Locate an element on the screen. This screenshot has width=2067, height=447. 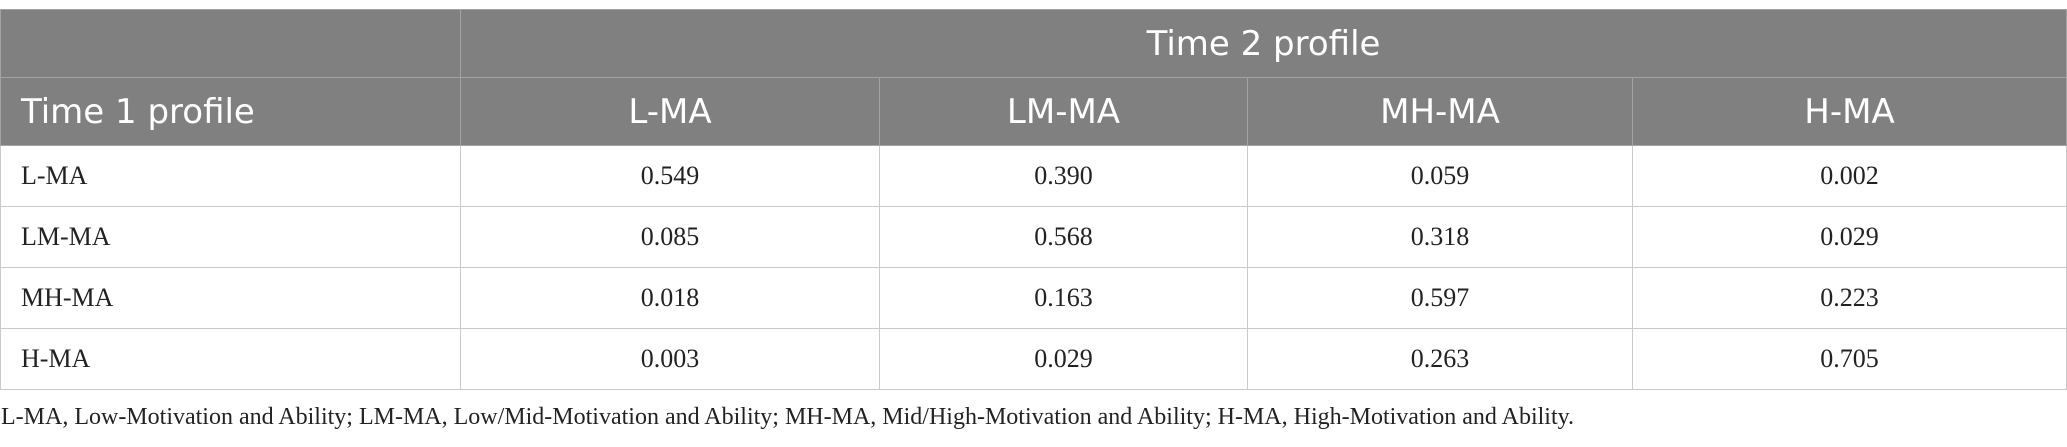
table-cell: 0.002 is located at coordinates (1849, 176).